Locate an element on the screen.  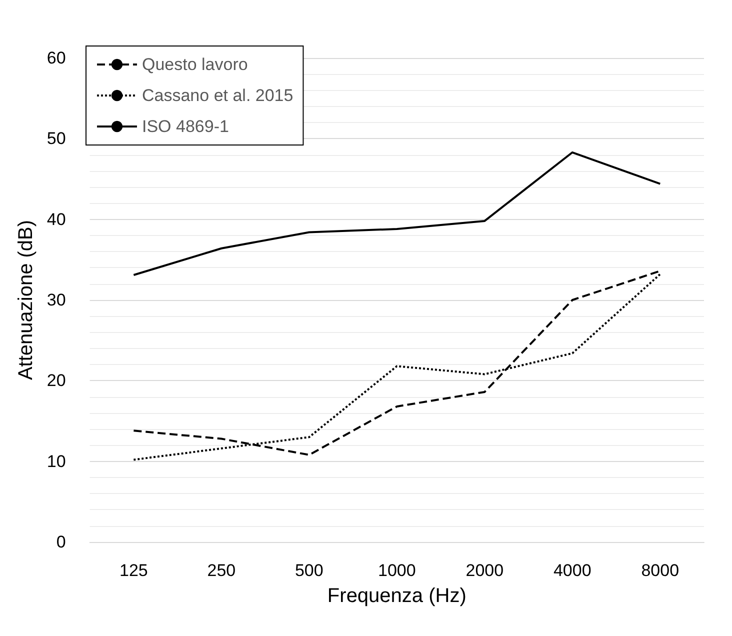
x-tick-label: 4000 is located at coordinates (572, 570).